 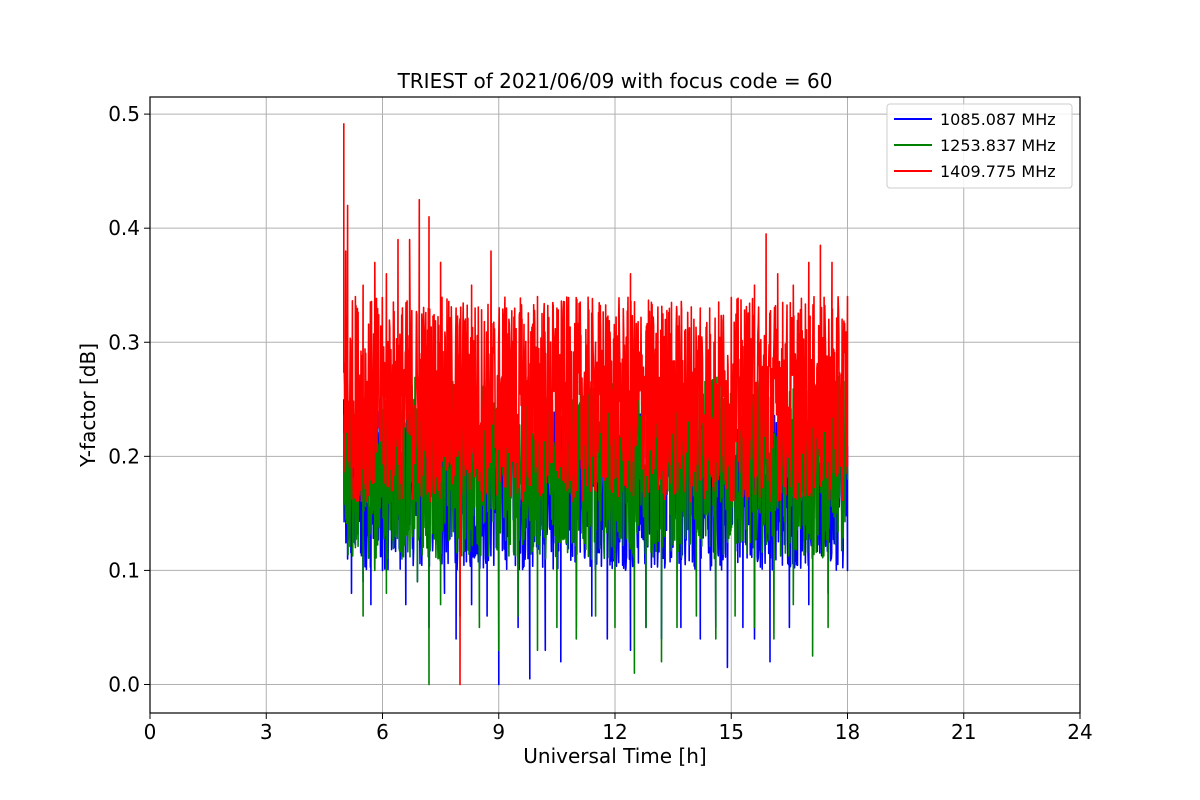 What do you see at coordinates (1079, 732) in the screenshot?
I see `x-tick-label: 24` at bounding box center [1079, 732].